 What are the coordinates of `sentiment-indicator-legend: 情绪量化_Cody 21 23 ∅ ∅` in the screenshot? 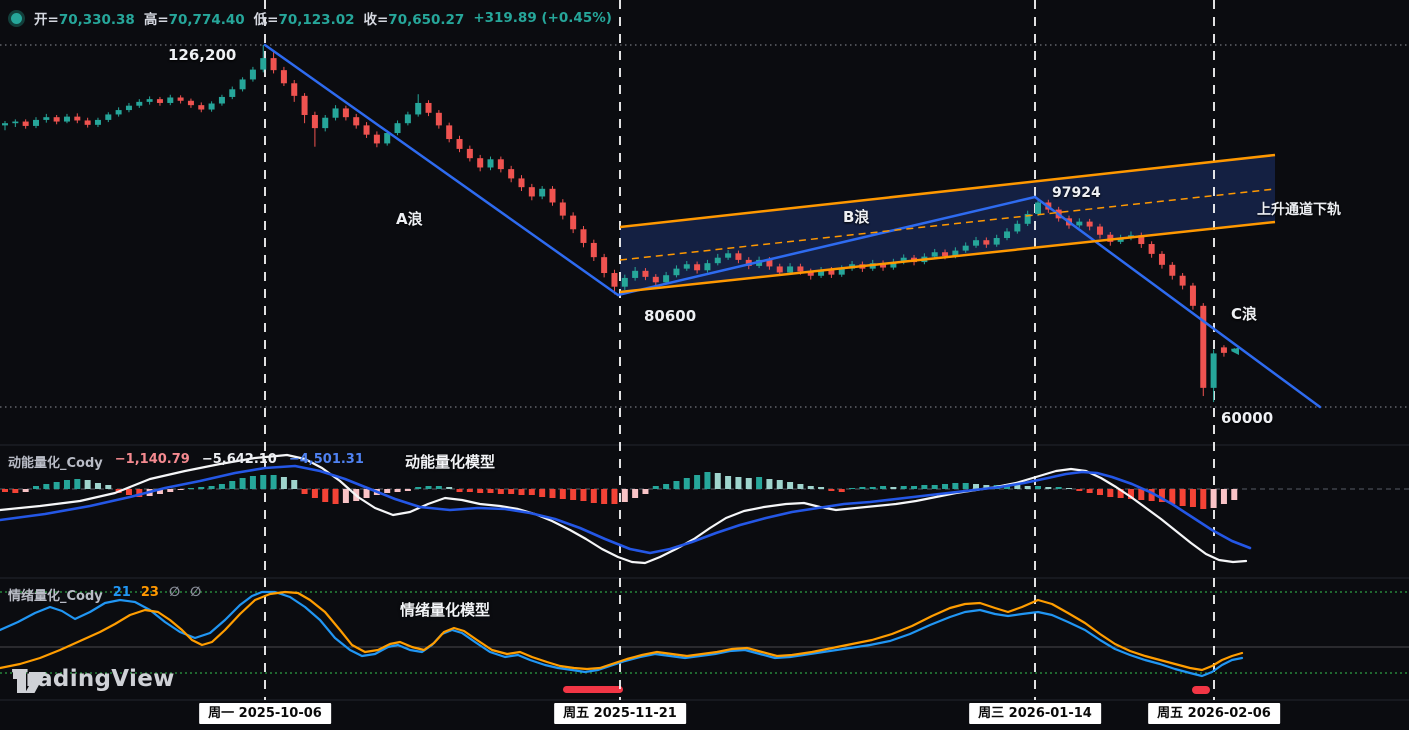 It's located at (104, 594).